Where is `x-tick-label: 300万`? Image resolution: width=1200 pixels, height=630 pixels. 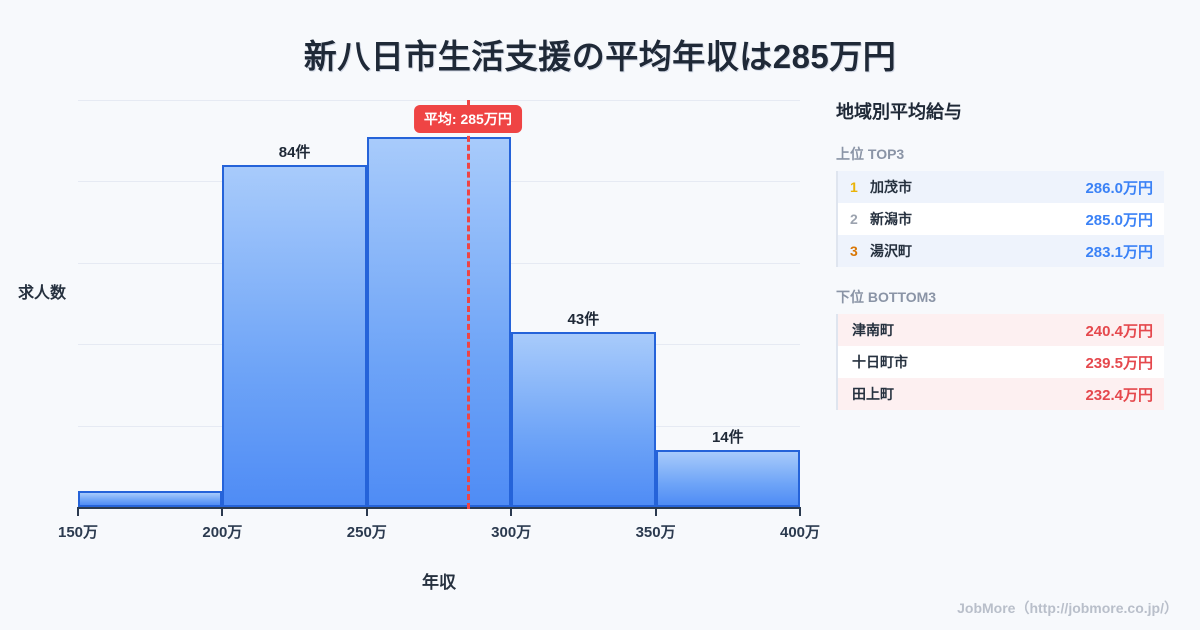
x-tick-label: 300万 is located at coordinates (511, 532).